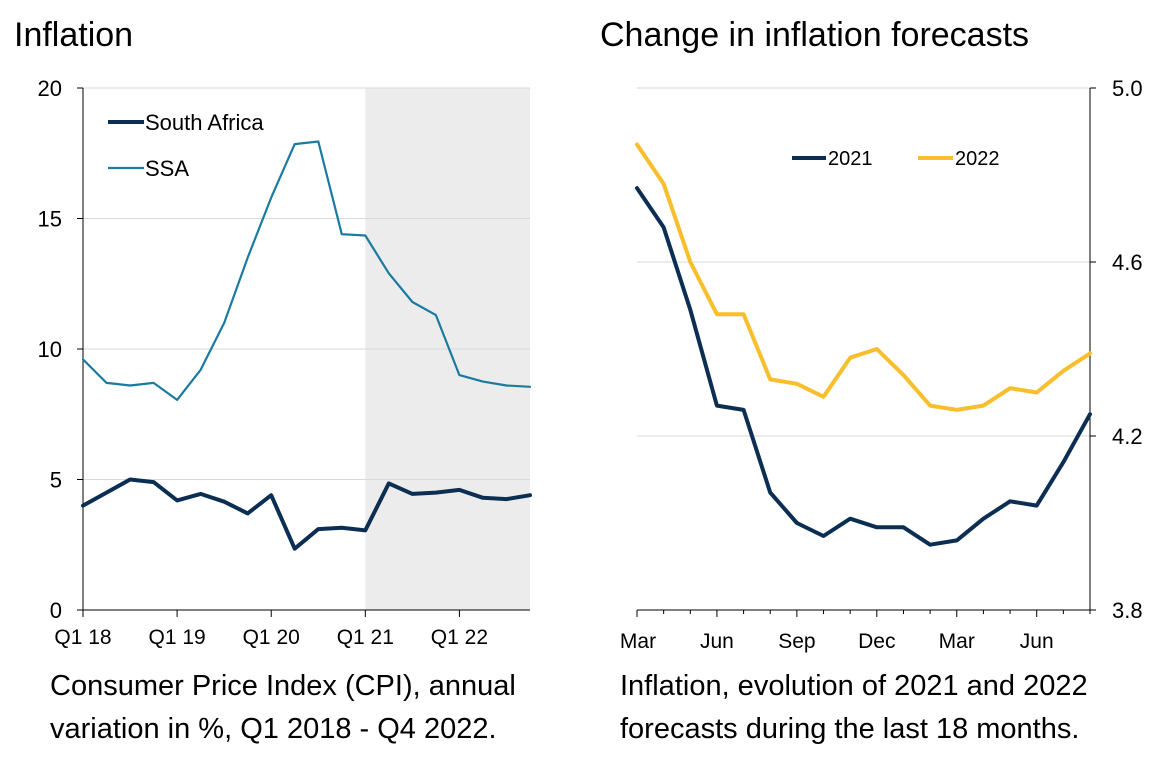  Describe the element at coordinates (50, 349) in the screenshot. I see `y-tick-label-10: 10` at that location.